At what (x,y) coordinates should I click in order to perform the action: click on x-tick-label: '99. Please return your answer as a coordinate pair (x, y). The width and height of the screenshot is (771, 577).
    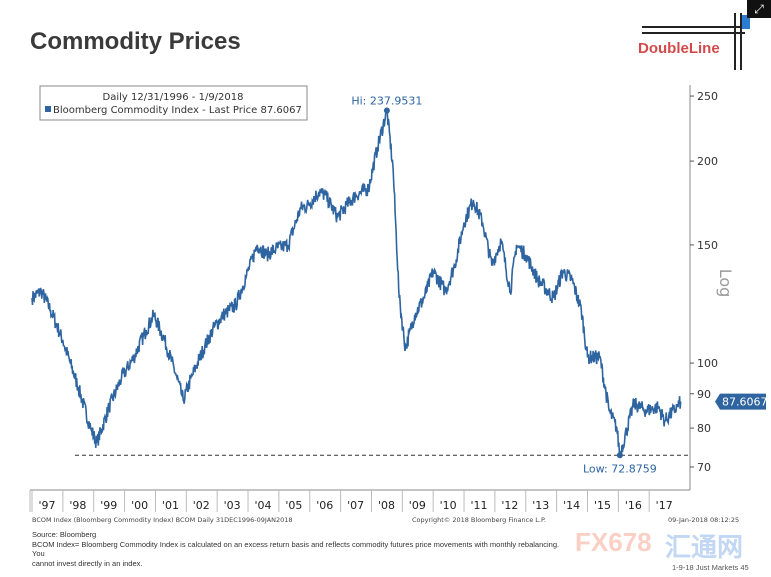
    Looking at the image, I should click on (108, 505).